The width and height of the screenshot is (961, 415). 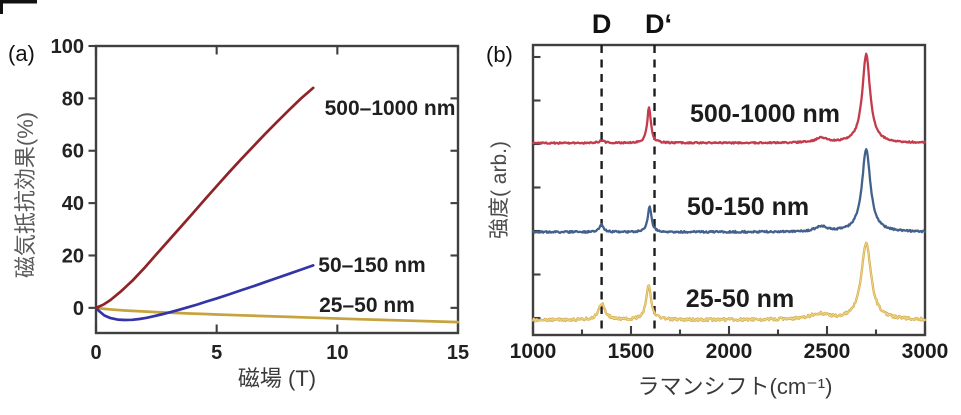 What do you see at coordinates (371, 265) in the screenshot?
I see `panel-a-series-label-1: 50–150 nm` at bounding box center [371, 265].